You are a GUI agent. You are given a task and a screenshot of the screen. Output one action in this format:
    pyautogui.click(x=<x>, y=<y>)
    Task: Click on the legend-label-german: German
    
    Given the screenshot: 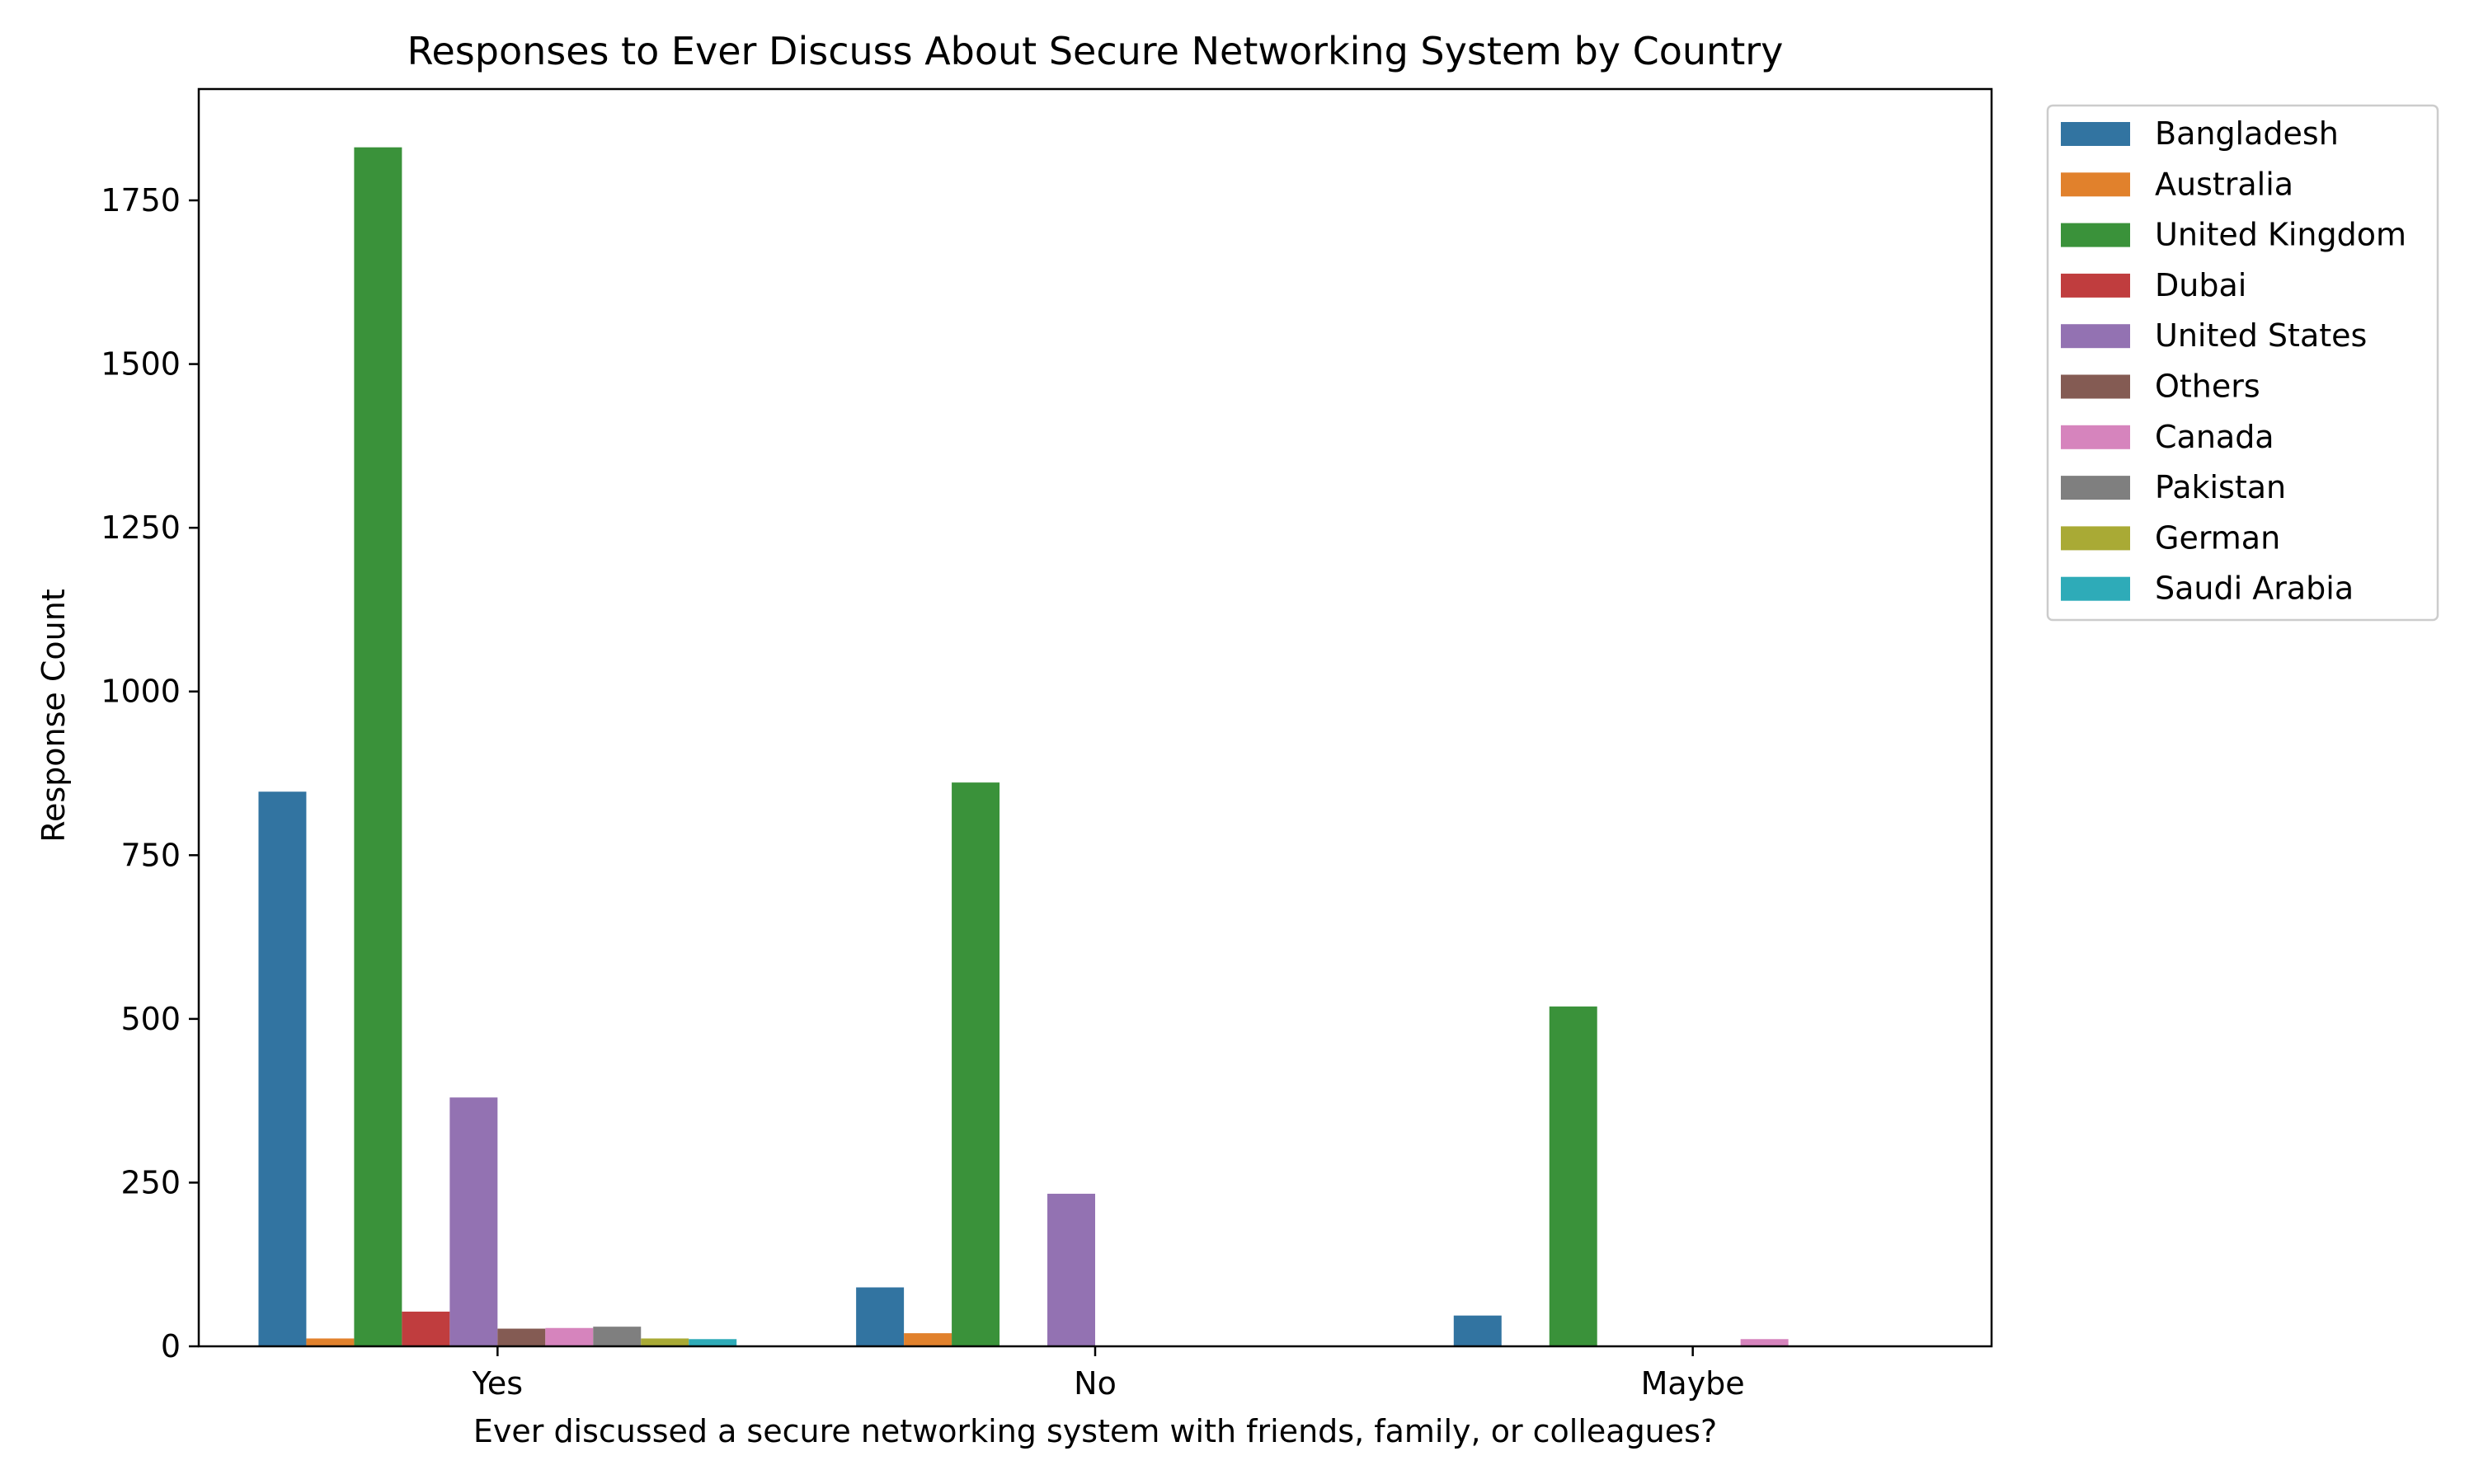 What is the action you would take?
    pyautogui.click(x=2217, y=537)
    